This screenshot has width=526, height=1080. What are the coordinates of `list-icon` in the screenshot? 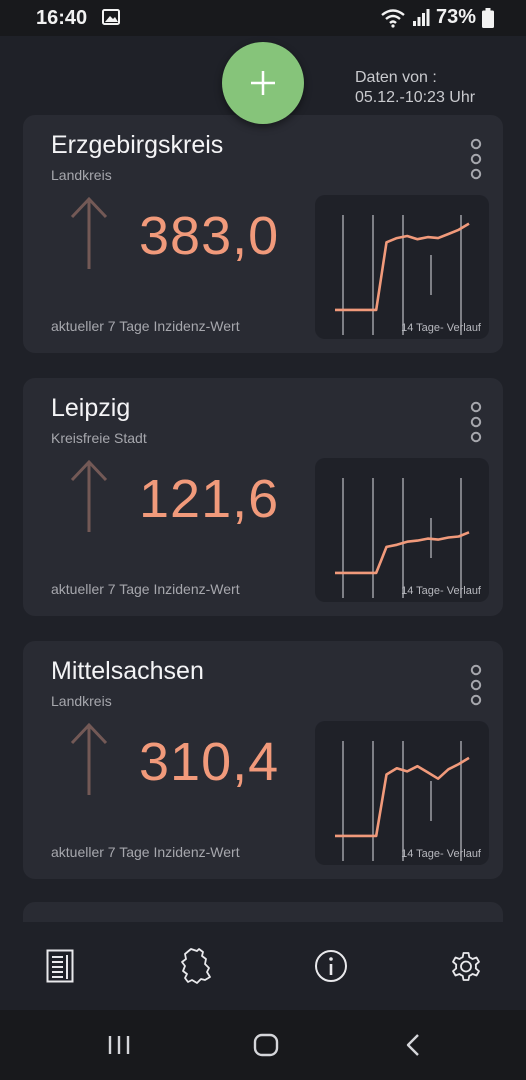 It's located at (60, 966).